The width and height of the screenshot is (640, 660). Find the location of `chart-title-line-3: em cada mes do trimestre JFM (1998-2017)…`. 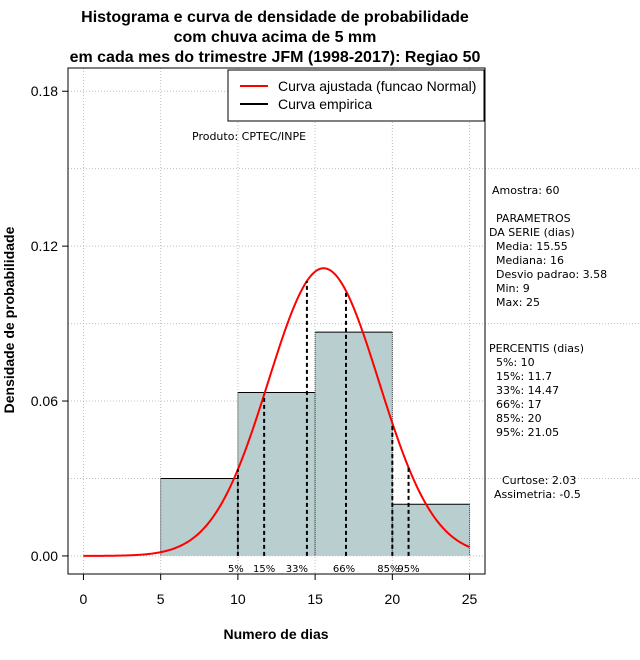

chart-title-line-3: em cada mes do trimestre JFM (1998-2017)… is located at coordinates (275, 57).